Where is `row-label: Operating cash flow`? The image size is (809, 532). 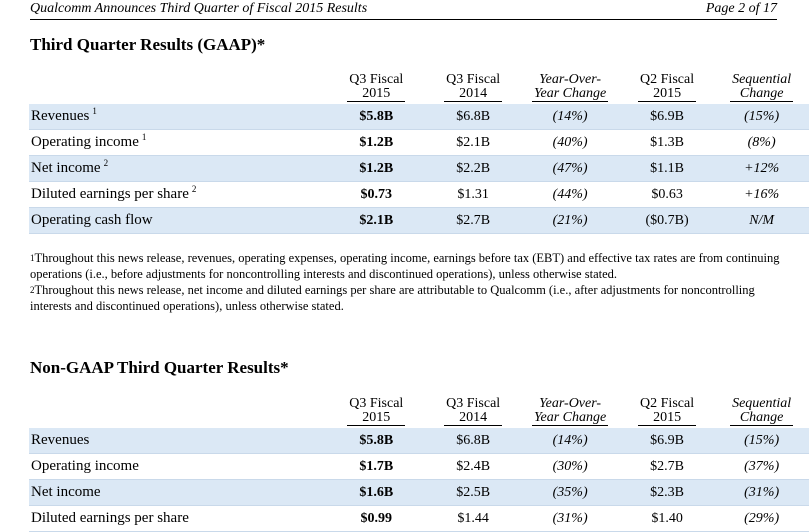 row-label: Operating cash flow is located at coordinates (92, 220).